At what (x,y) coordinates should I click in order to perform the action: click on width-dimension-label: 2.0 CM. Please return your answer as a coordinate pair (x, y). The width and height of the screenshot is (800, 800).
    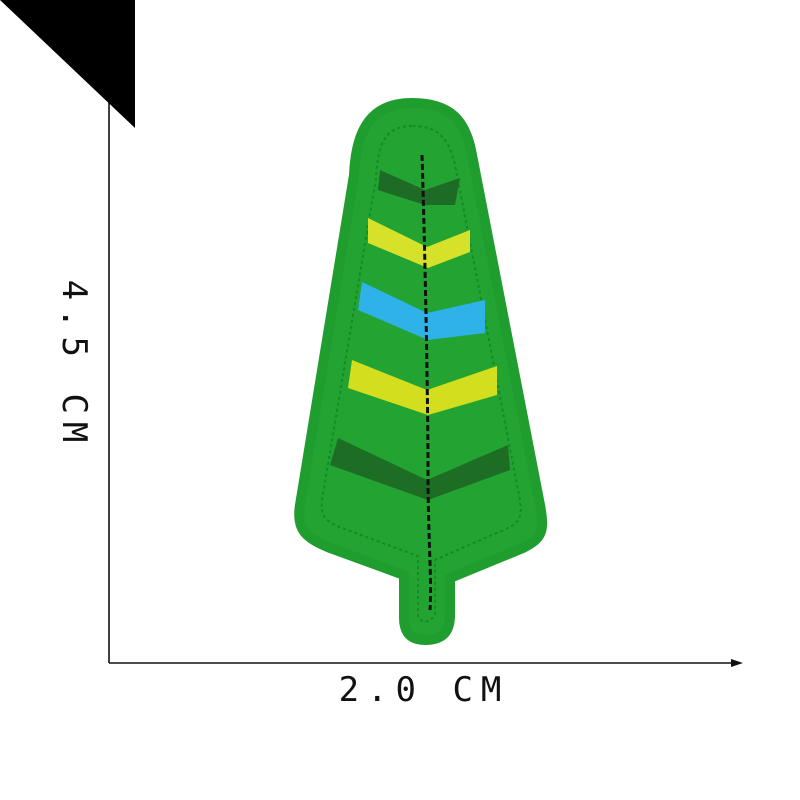
    Looking at the image, I should click on (424, 690).